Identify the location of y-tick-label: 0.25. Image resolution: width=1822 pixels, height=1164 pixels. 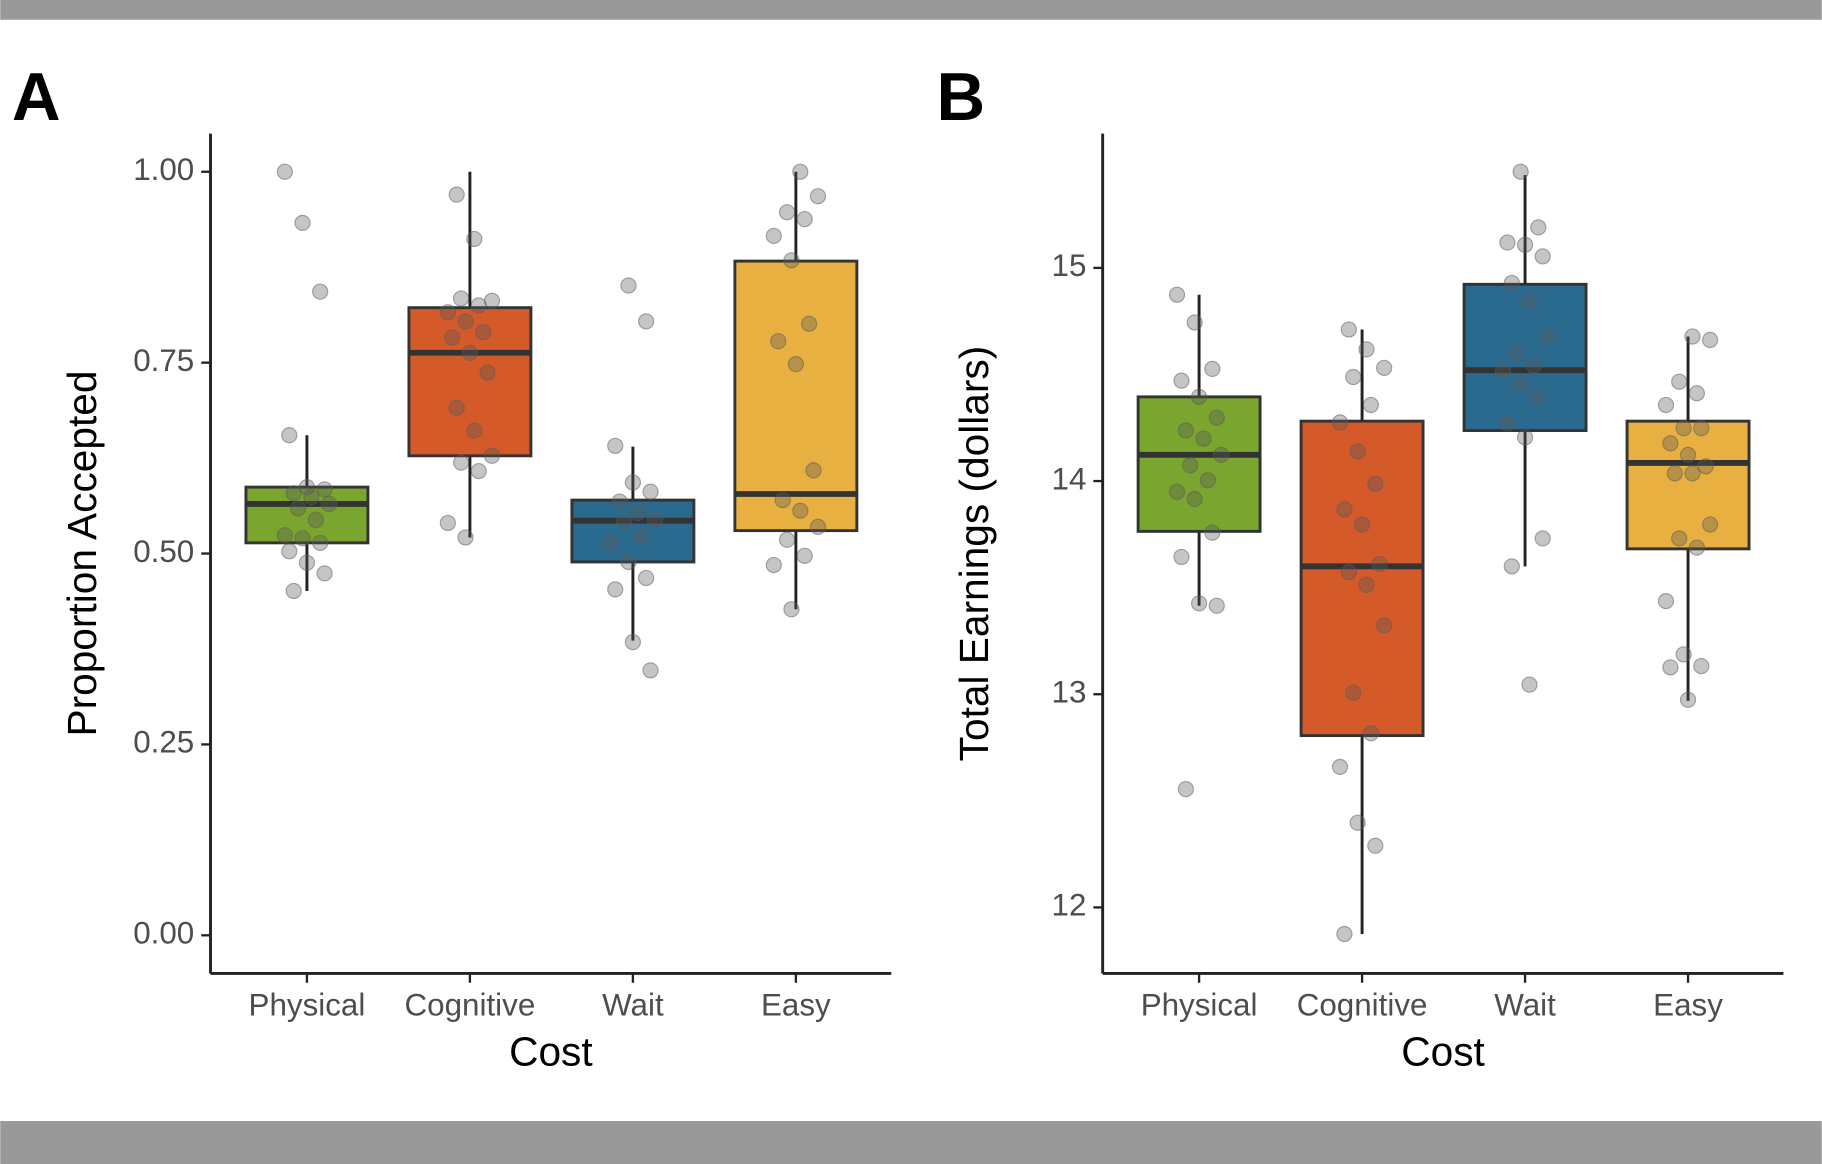
(163, 742).